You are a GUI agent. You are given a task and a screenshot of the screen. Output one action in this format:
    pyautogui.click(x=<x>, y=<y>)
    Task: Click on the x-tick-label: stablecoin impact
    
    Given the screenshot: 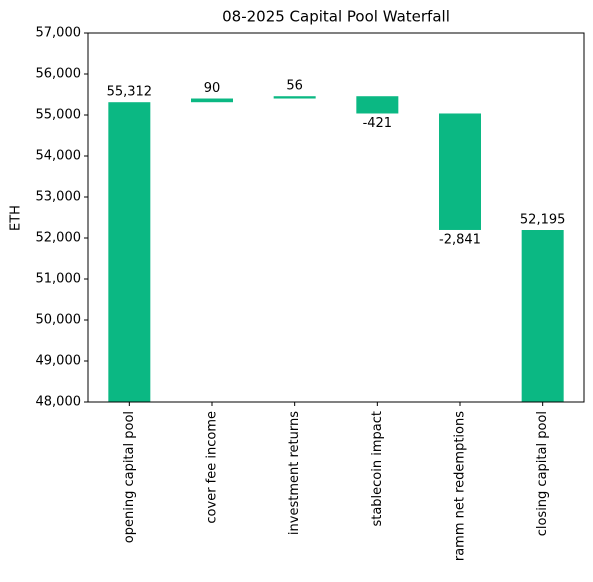 What is the action you would take?
    pyautogui.click(x=377, y=469)
    